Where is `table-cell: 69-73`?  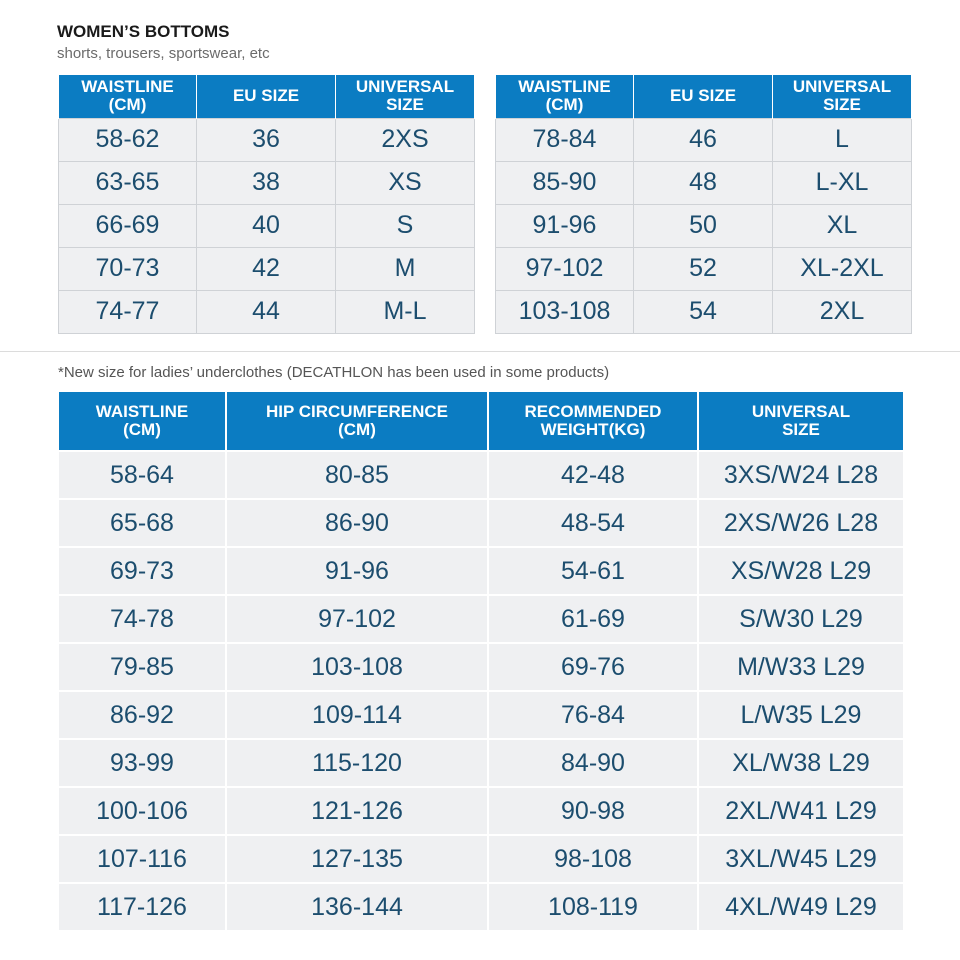 table-cell: 69-73 is located at coordinates (142, 571).